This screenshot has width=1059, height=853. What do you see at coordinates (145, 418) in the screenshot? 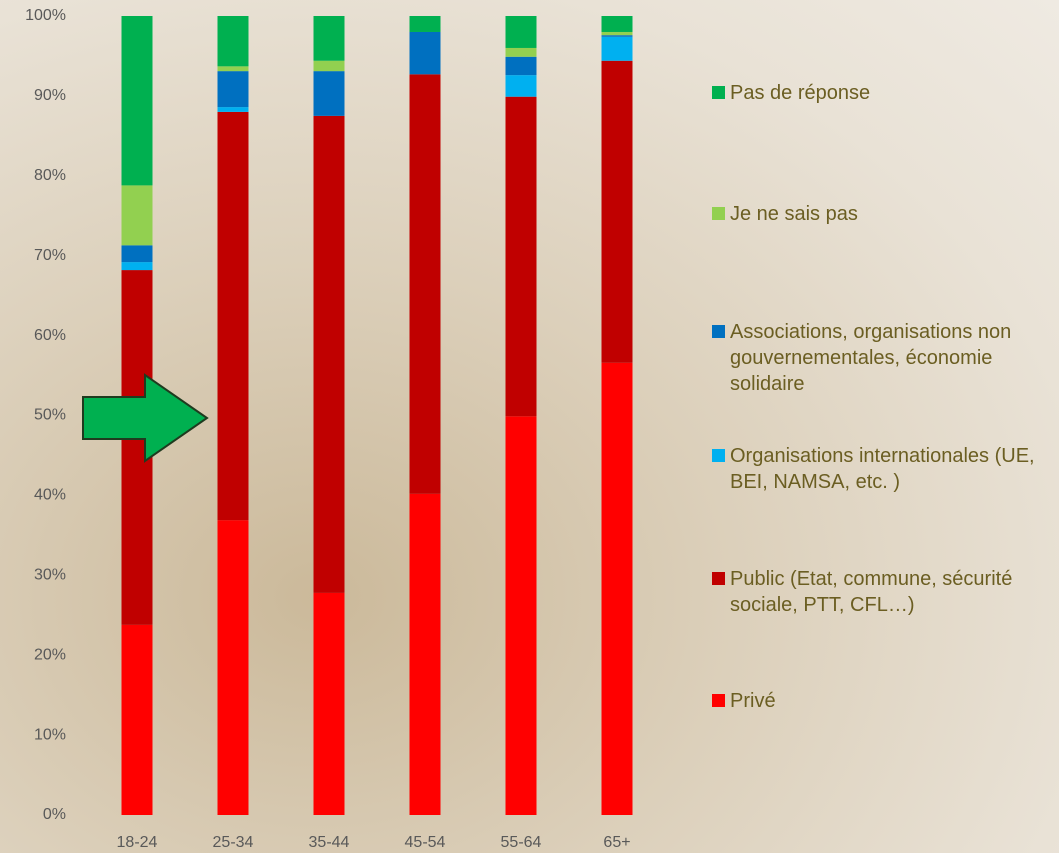
I see `arrow` at bounding box center [145, 418].